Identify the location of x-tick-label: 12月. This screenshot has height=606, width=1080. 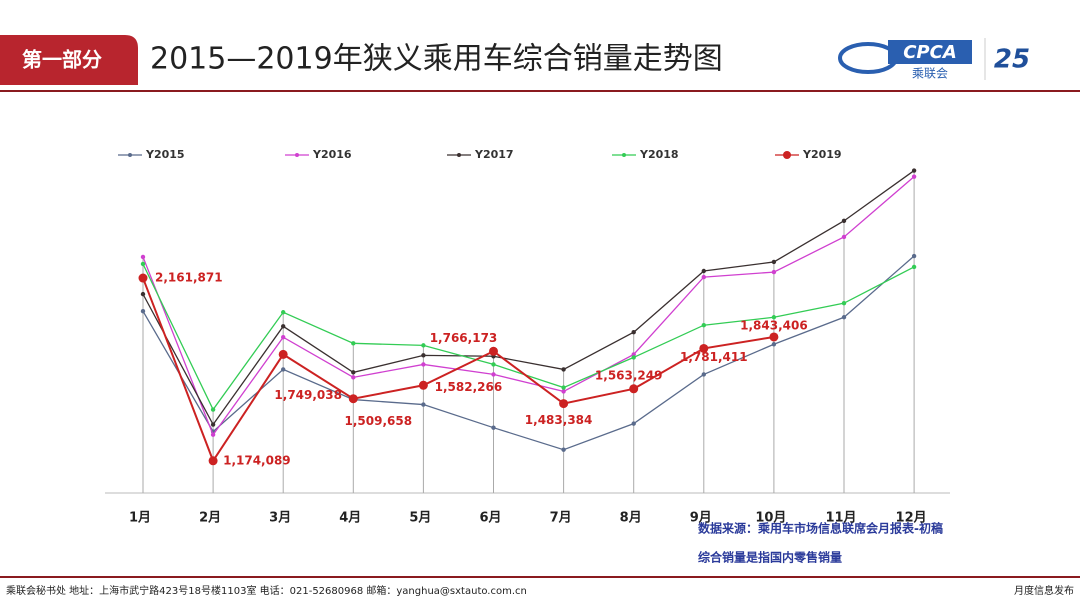
(911, 518).